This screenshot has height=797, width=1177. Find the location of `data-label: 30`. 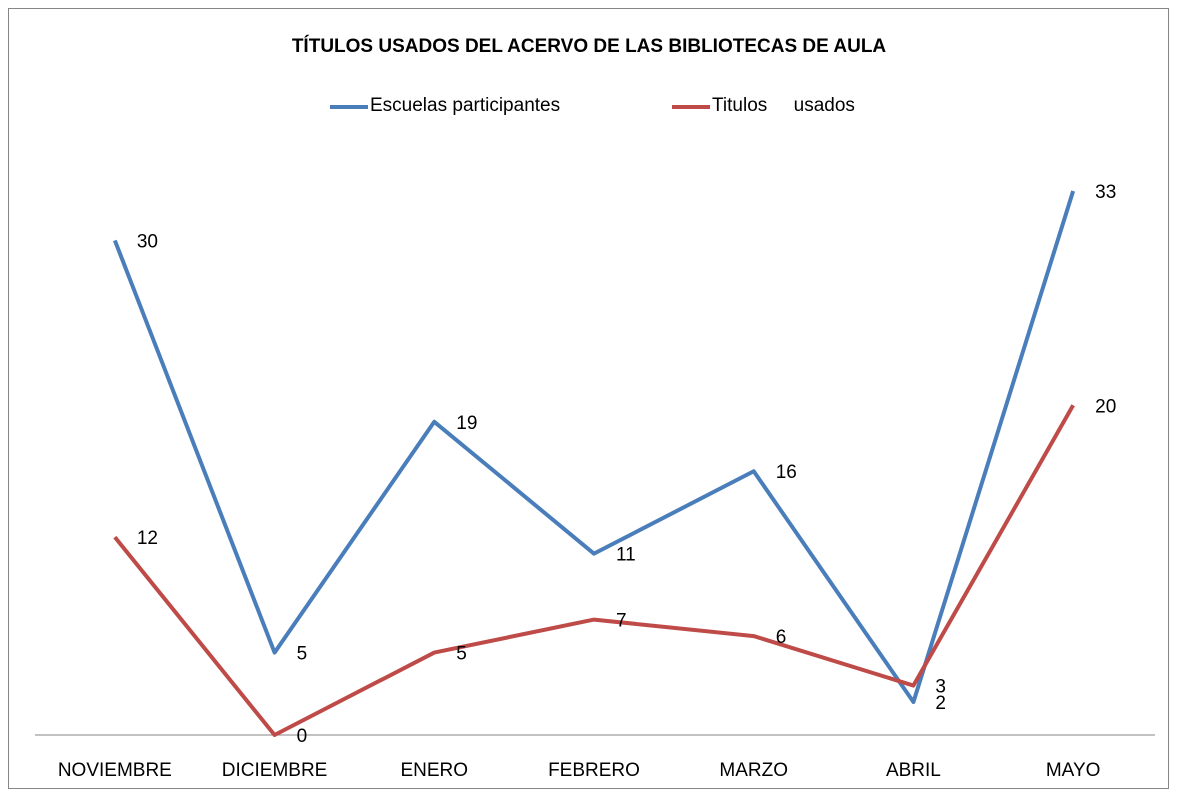

data-label: 30 is located at coordinates (147, 241).